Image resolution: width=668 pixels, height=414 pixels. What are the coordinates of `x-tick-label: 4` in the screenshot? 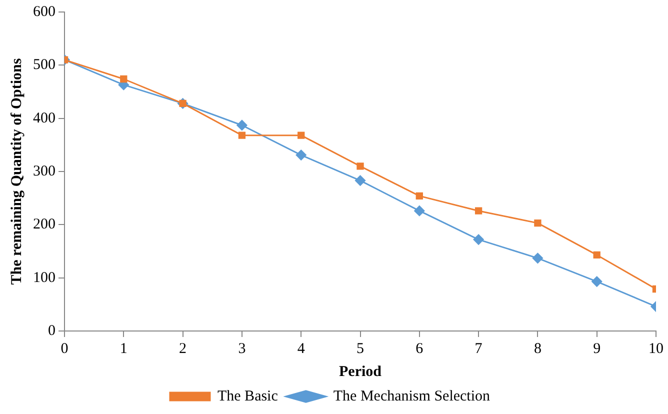 It's located at (301, 348).